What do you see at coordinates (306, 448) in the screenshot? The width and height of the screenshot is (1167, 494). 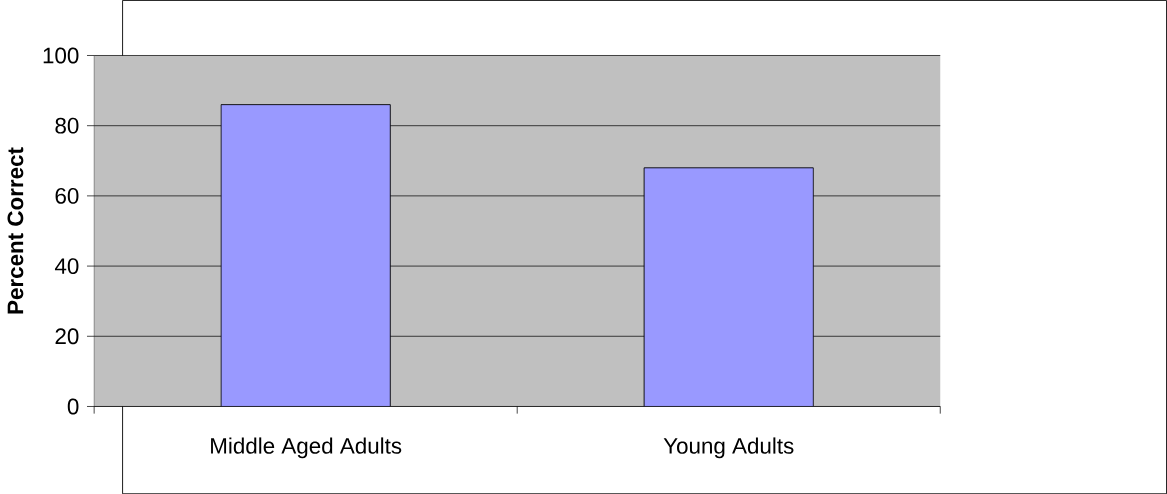 I see `x-tick-label: Middle Aged Adults` at bounding box center [306, 448].